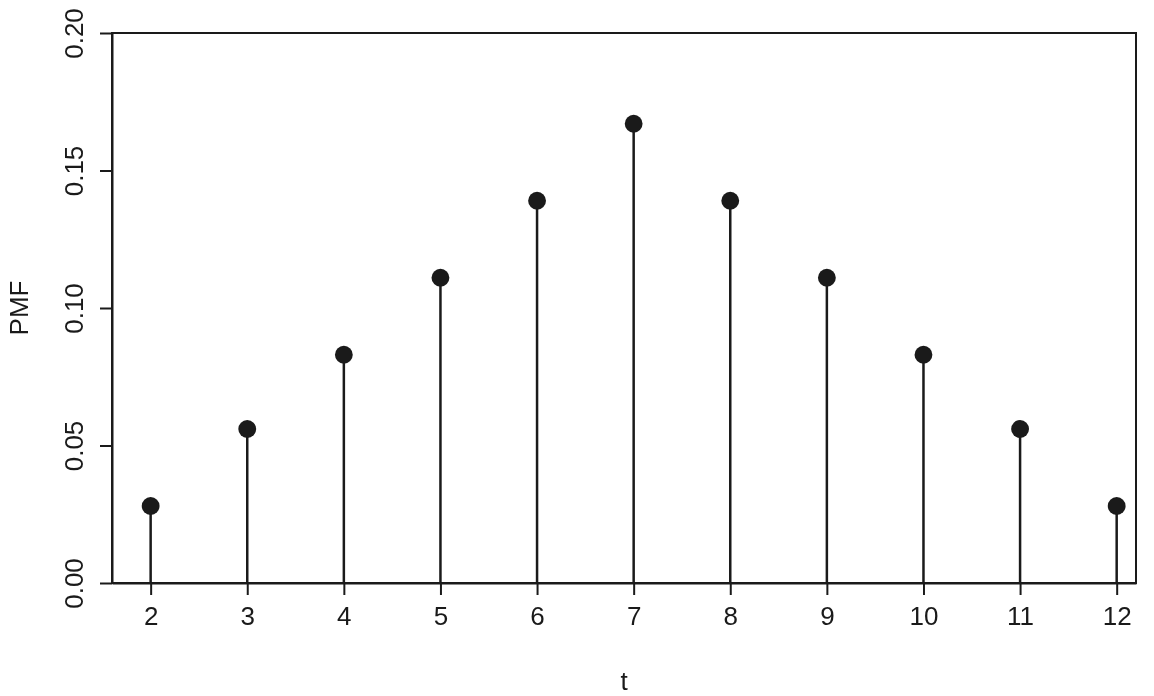 The image size is (1154, 696). What do you see at coordinates (247, 616) in the screenshot?
I see `x-tick-label: 3` at bounding box center [247, 616].